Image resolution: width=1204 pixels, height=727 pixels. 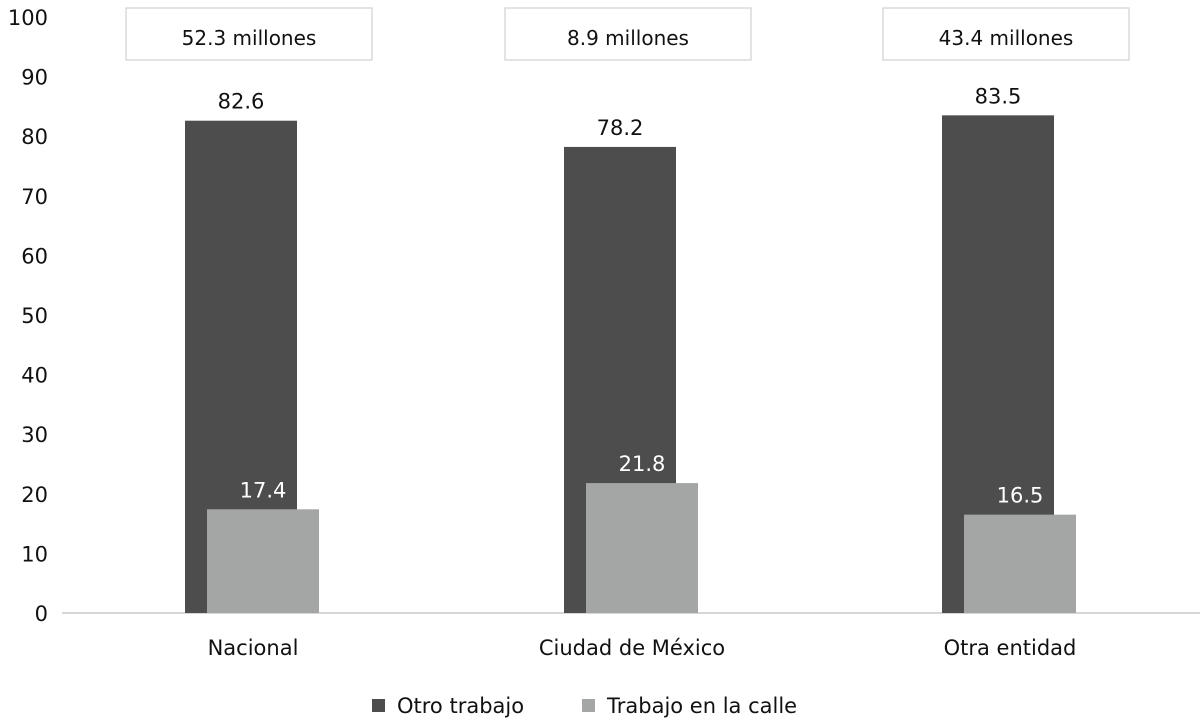 What do you see at coordinates (249, 38) in the screenshot?
I see `category-total-label: 52.3 millones` at bounding box center [249, 38].